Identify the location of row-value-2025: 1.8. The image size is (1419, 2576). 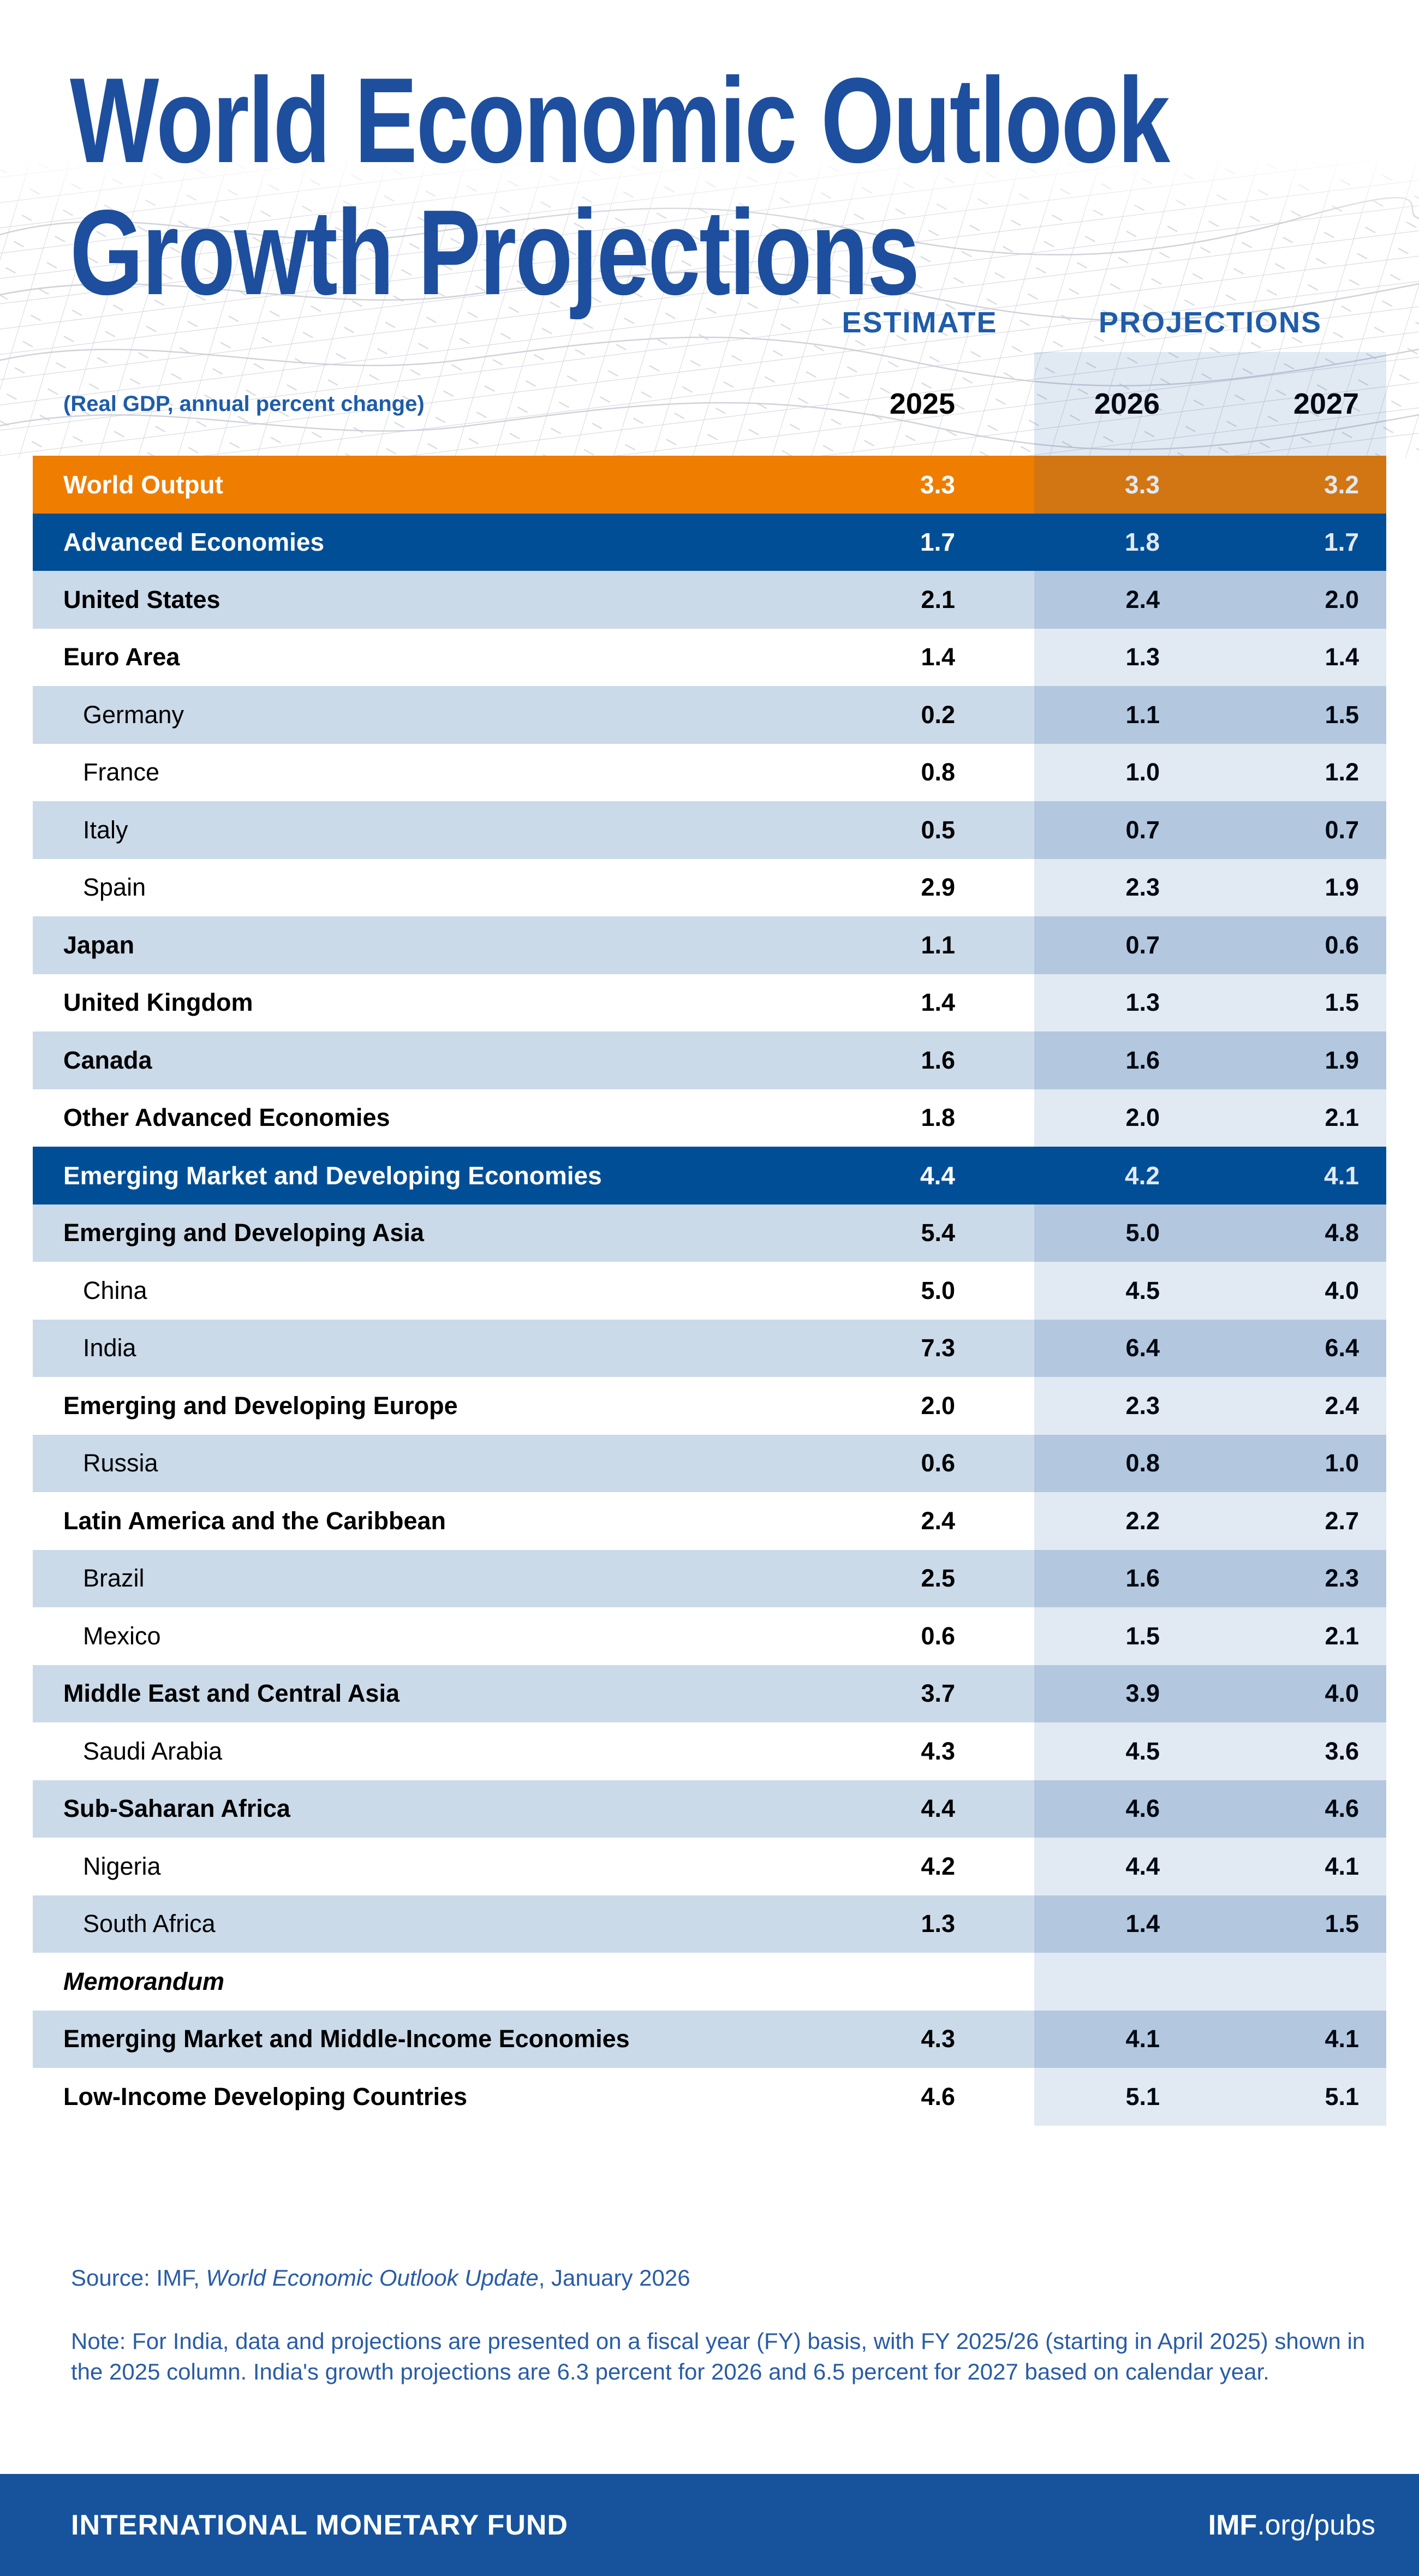
(938, 1118).